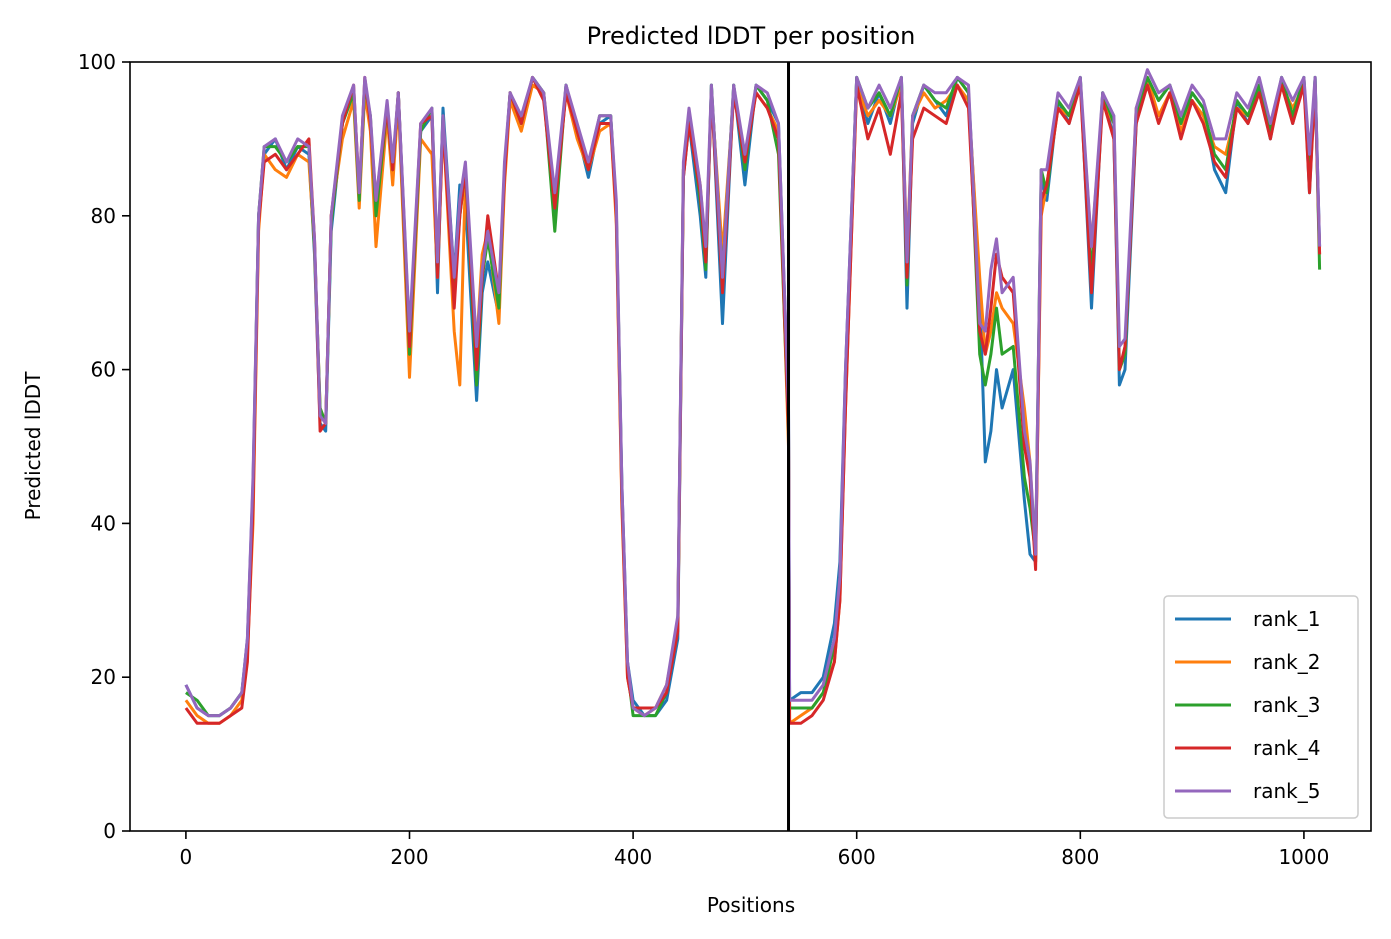  What do you see at coordinates (103, 370) in the screenshot?
I see `y-tick-label: 60` at bounding box center [103, 370].